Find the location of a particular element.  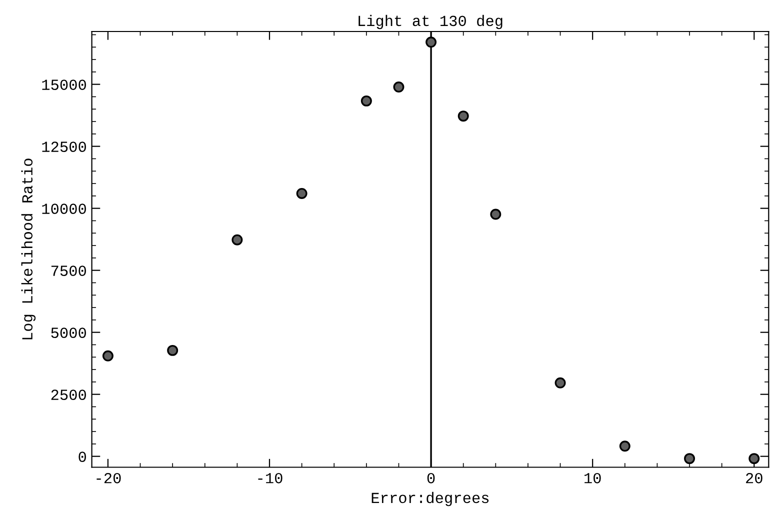

chart-title: Light at 130 deg is located at coordinates (430, 22).